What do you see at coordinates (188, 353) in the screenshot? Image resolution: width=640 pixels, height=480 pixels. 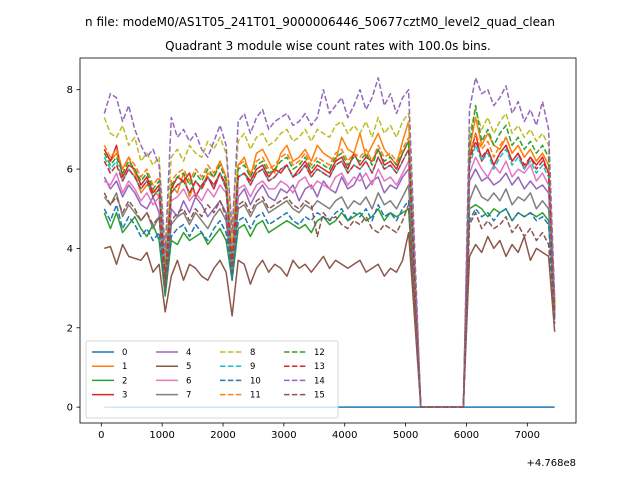 I see `legend-label-4: 4` at bounding box center [188, 353].